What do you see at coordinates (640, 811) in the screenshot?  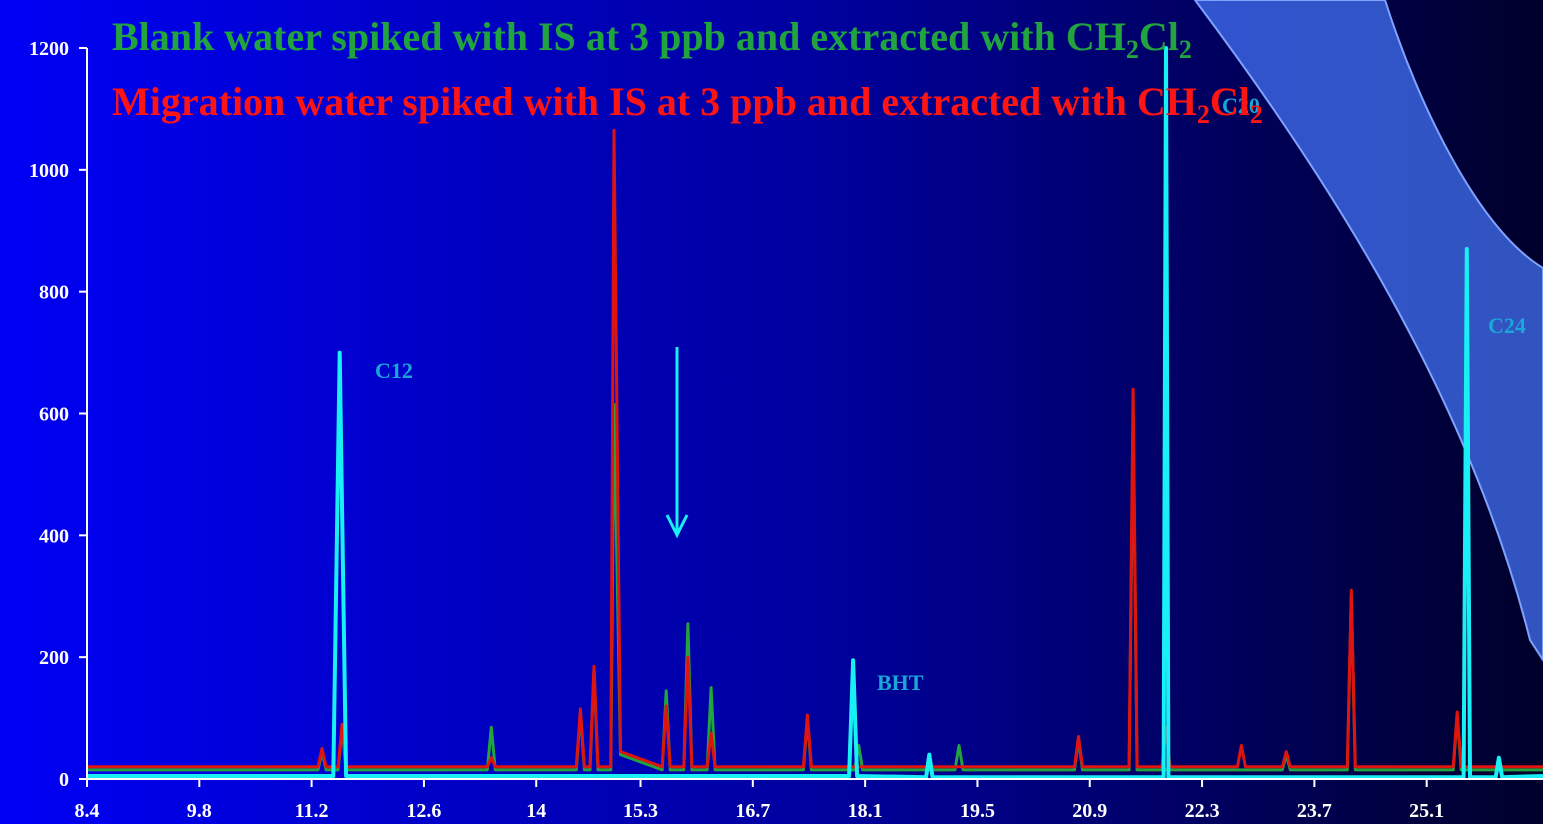 I see `x-tick-label: 15.3` at bounding box center [640, 811].